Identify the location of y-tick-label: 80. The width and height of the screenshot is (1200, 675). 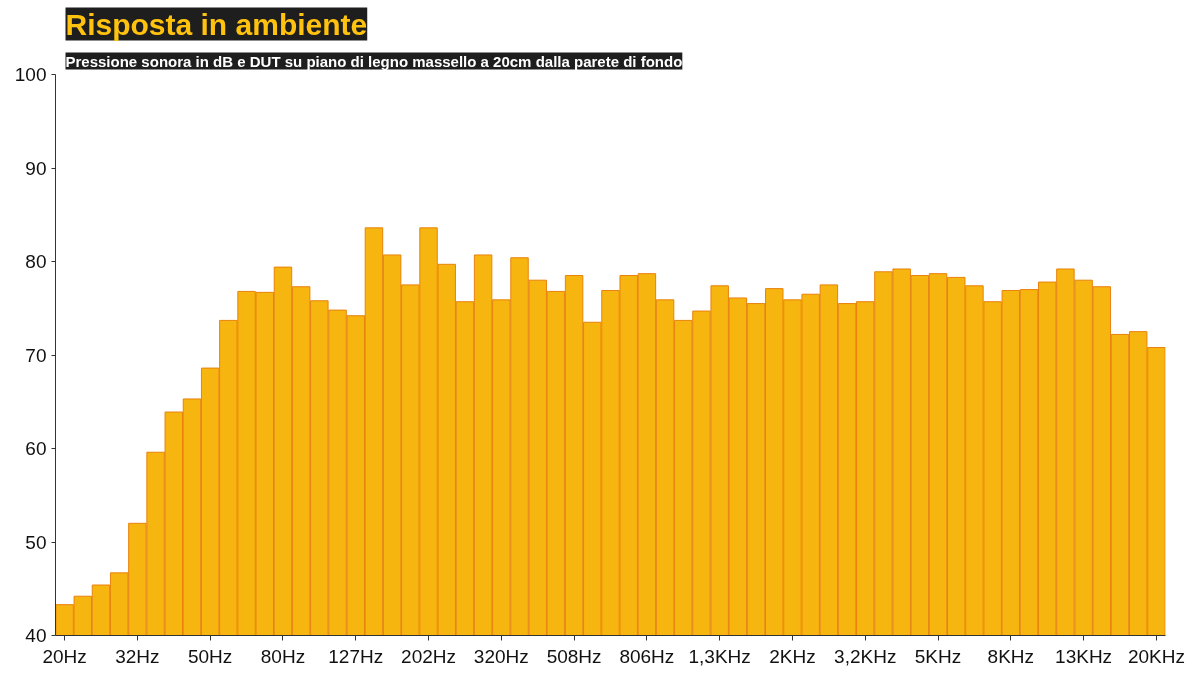
(36, 261).